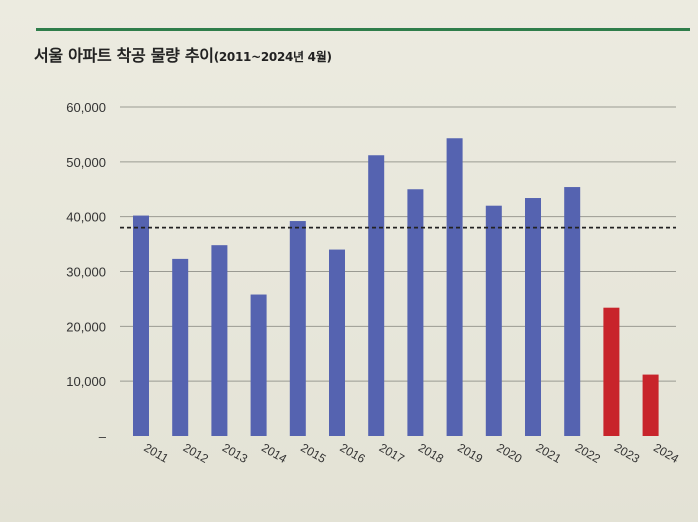  What do you see at coordinates (103, 436) in the screenshot?
I see `y-tick-label: –` at bounding box center [103, 436].